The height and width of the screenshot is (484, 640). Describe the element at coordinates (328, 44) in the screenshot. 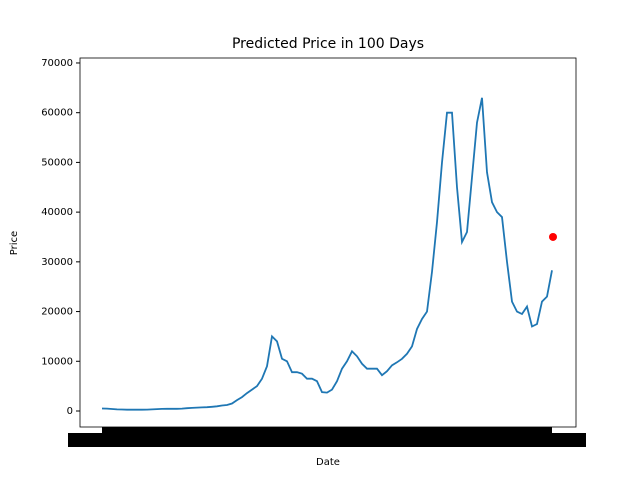

I see `chart-title: Predicted Price in 100 Days` at that location.